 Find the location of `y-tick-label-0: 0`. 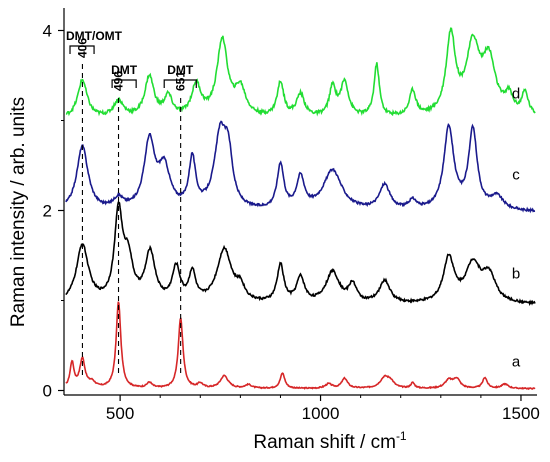

y-tick-label-0: 0 is located at coordinates (47, 391).